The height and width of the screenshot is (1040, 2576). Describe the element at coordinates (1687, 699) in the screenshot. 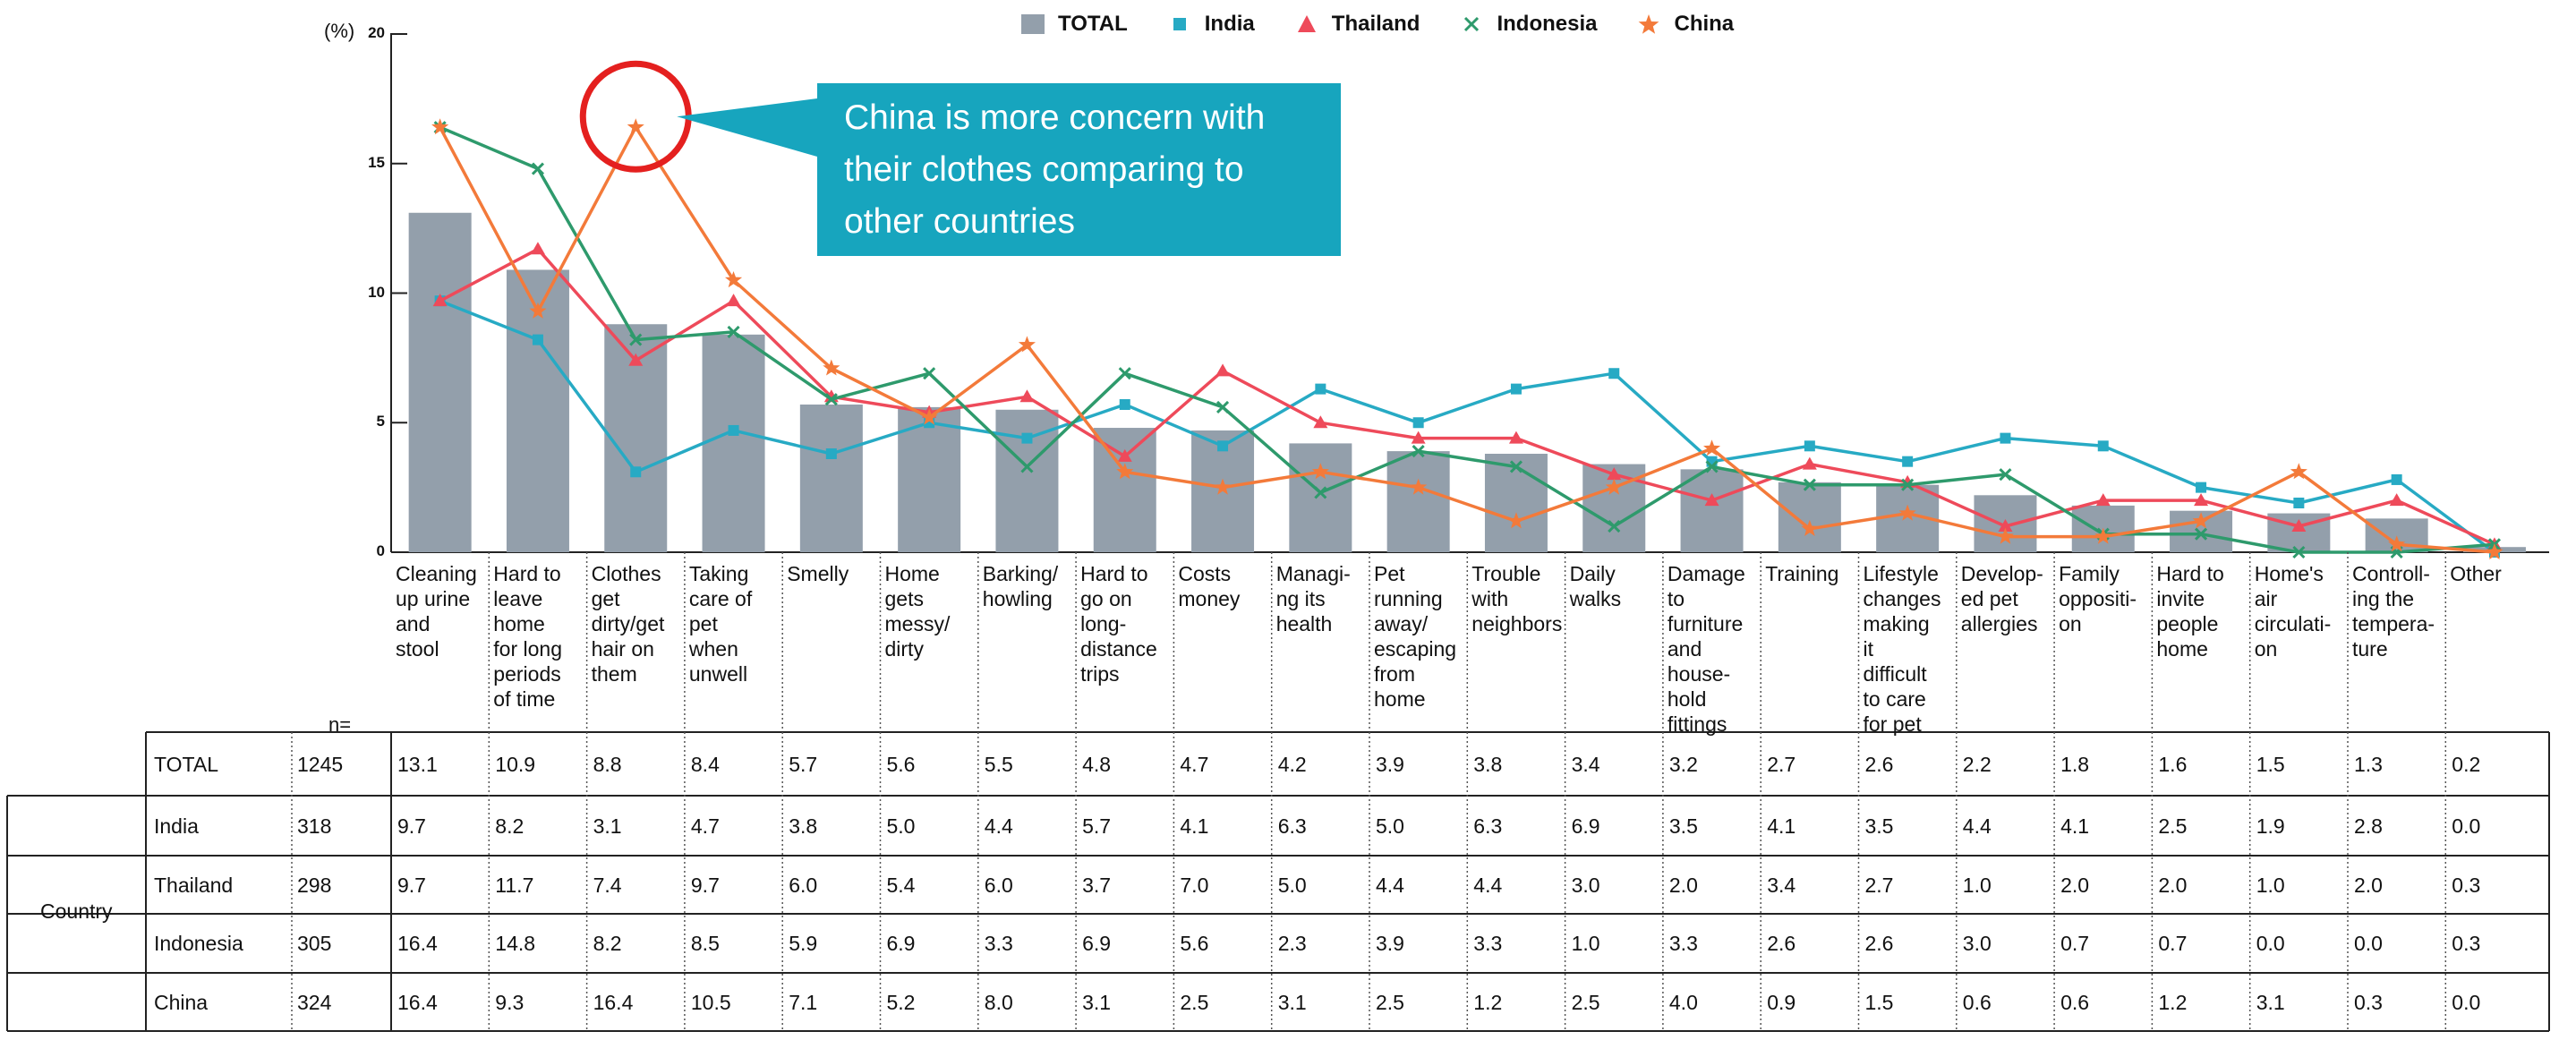

I see `category-label-line: hold` at that location.